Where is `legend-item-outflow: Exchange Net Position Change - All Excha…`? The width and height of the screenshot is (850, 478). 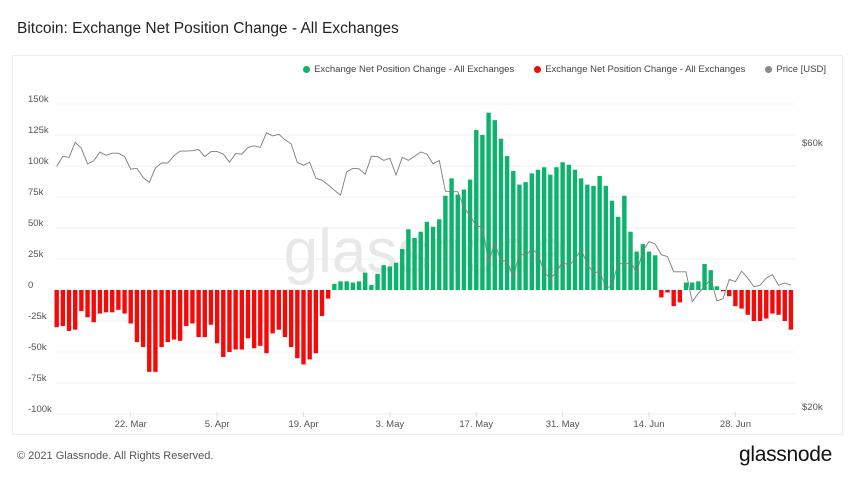
legend-item-outflow: Exchange Net Position Change - All Excha… is located at coordinates (639, 69).